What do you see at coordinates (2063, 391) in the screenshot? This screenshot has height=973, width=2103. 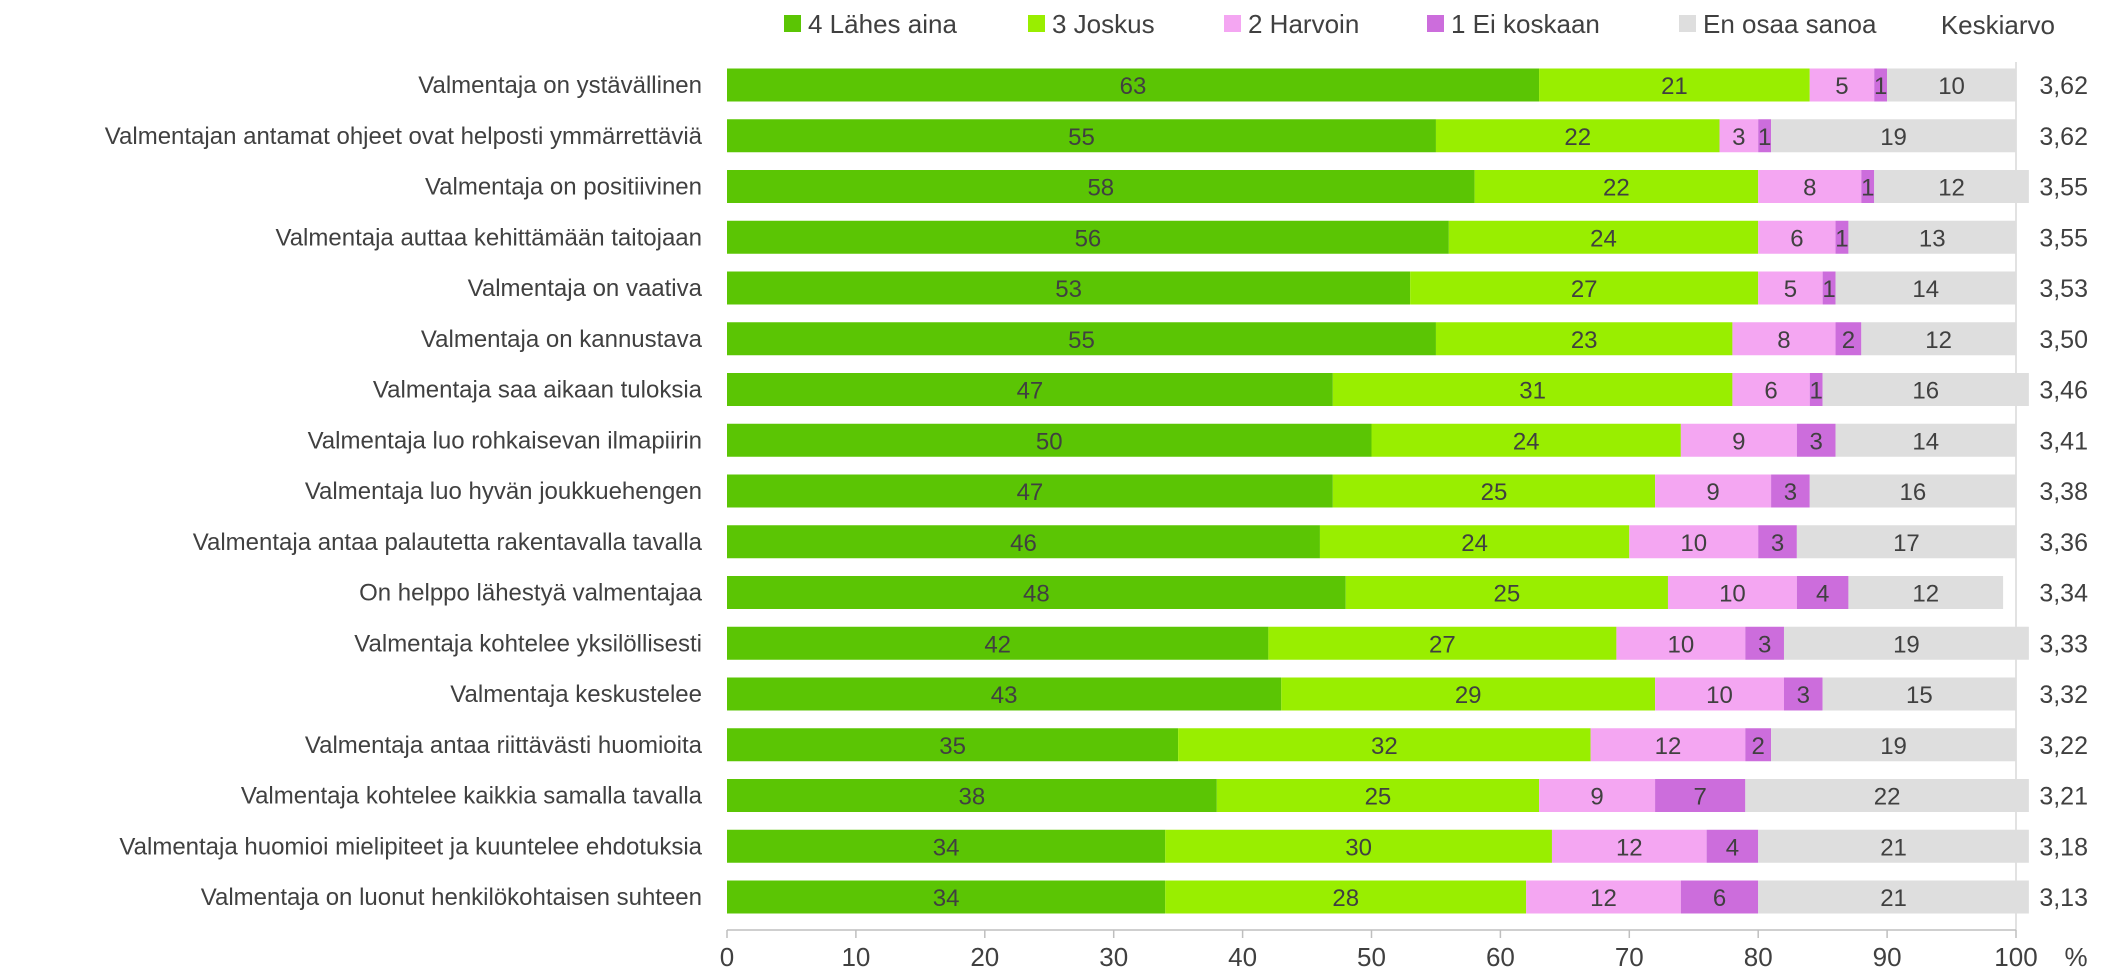 I see `mean-value: 3,46` at bounding box center [2063, 391].